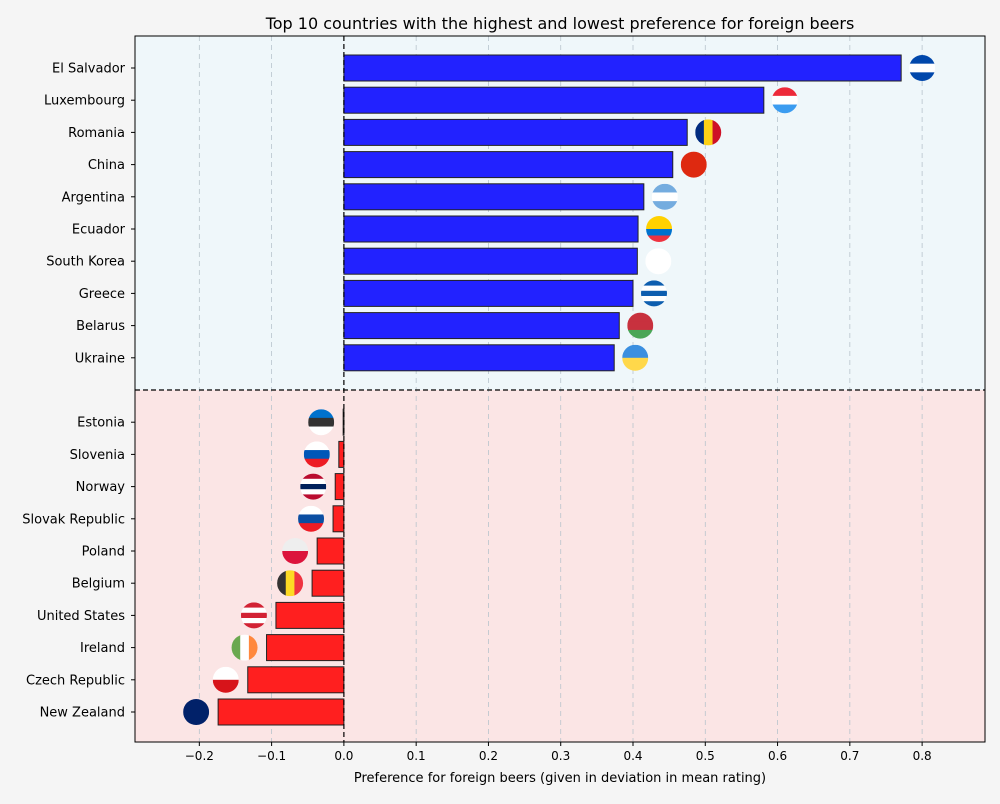  I want to click on bar-poland, so click(330, 551).